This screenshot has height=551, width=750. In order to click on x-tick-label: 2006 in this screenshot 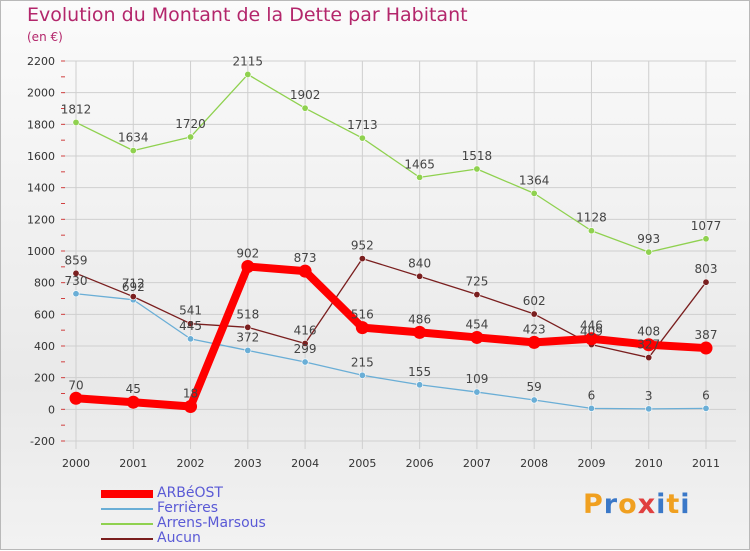, I will do `click(420, 463)`.